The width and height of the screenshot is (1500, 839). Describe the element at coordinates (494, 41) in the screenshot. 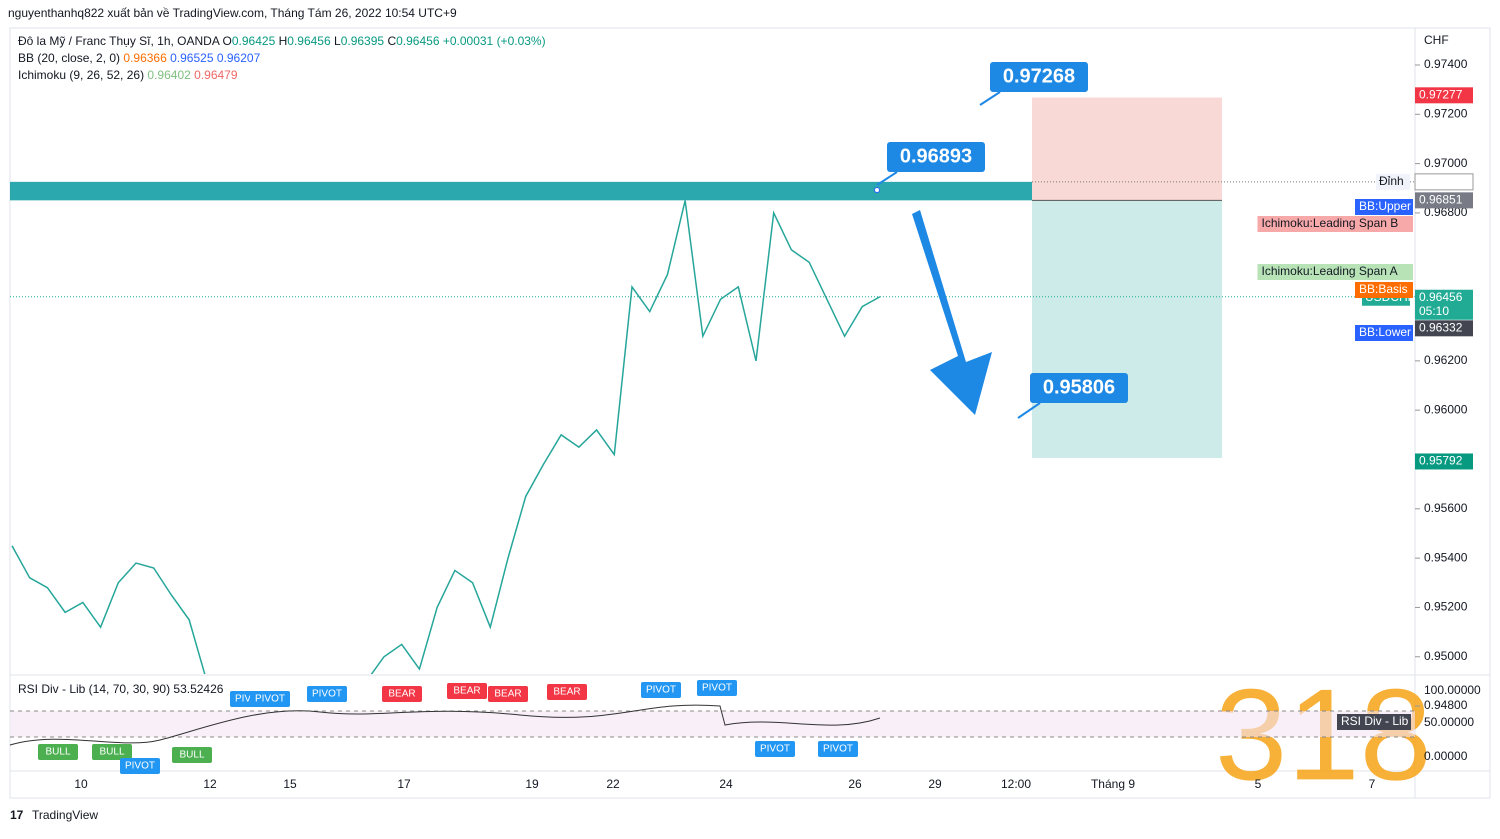

I see `change: +0.00031 (+0.03%)` at that location.